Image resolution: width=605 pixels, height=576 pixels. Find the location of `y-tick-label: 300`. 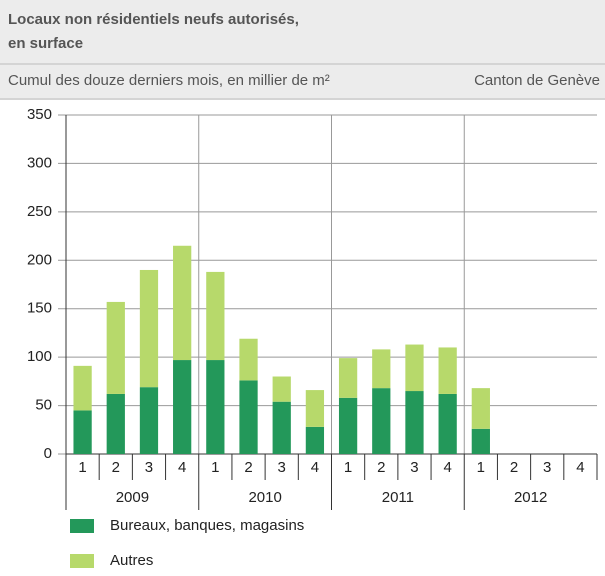

y-tick-label: 300 is located at coordinates (39, 162).